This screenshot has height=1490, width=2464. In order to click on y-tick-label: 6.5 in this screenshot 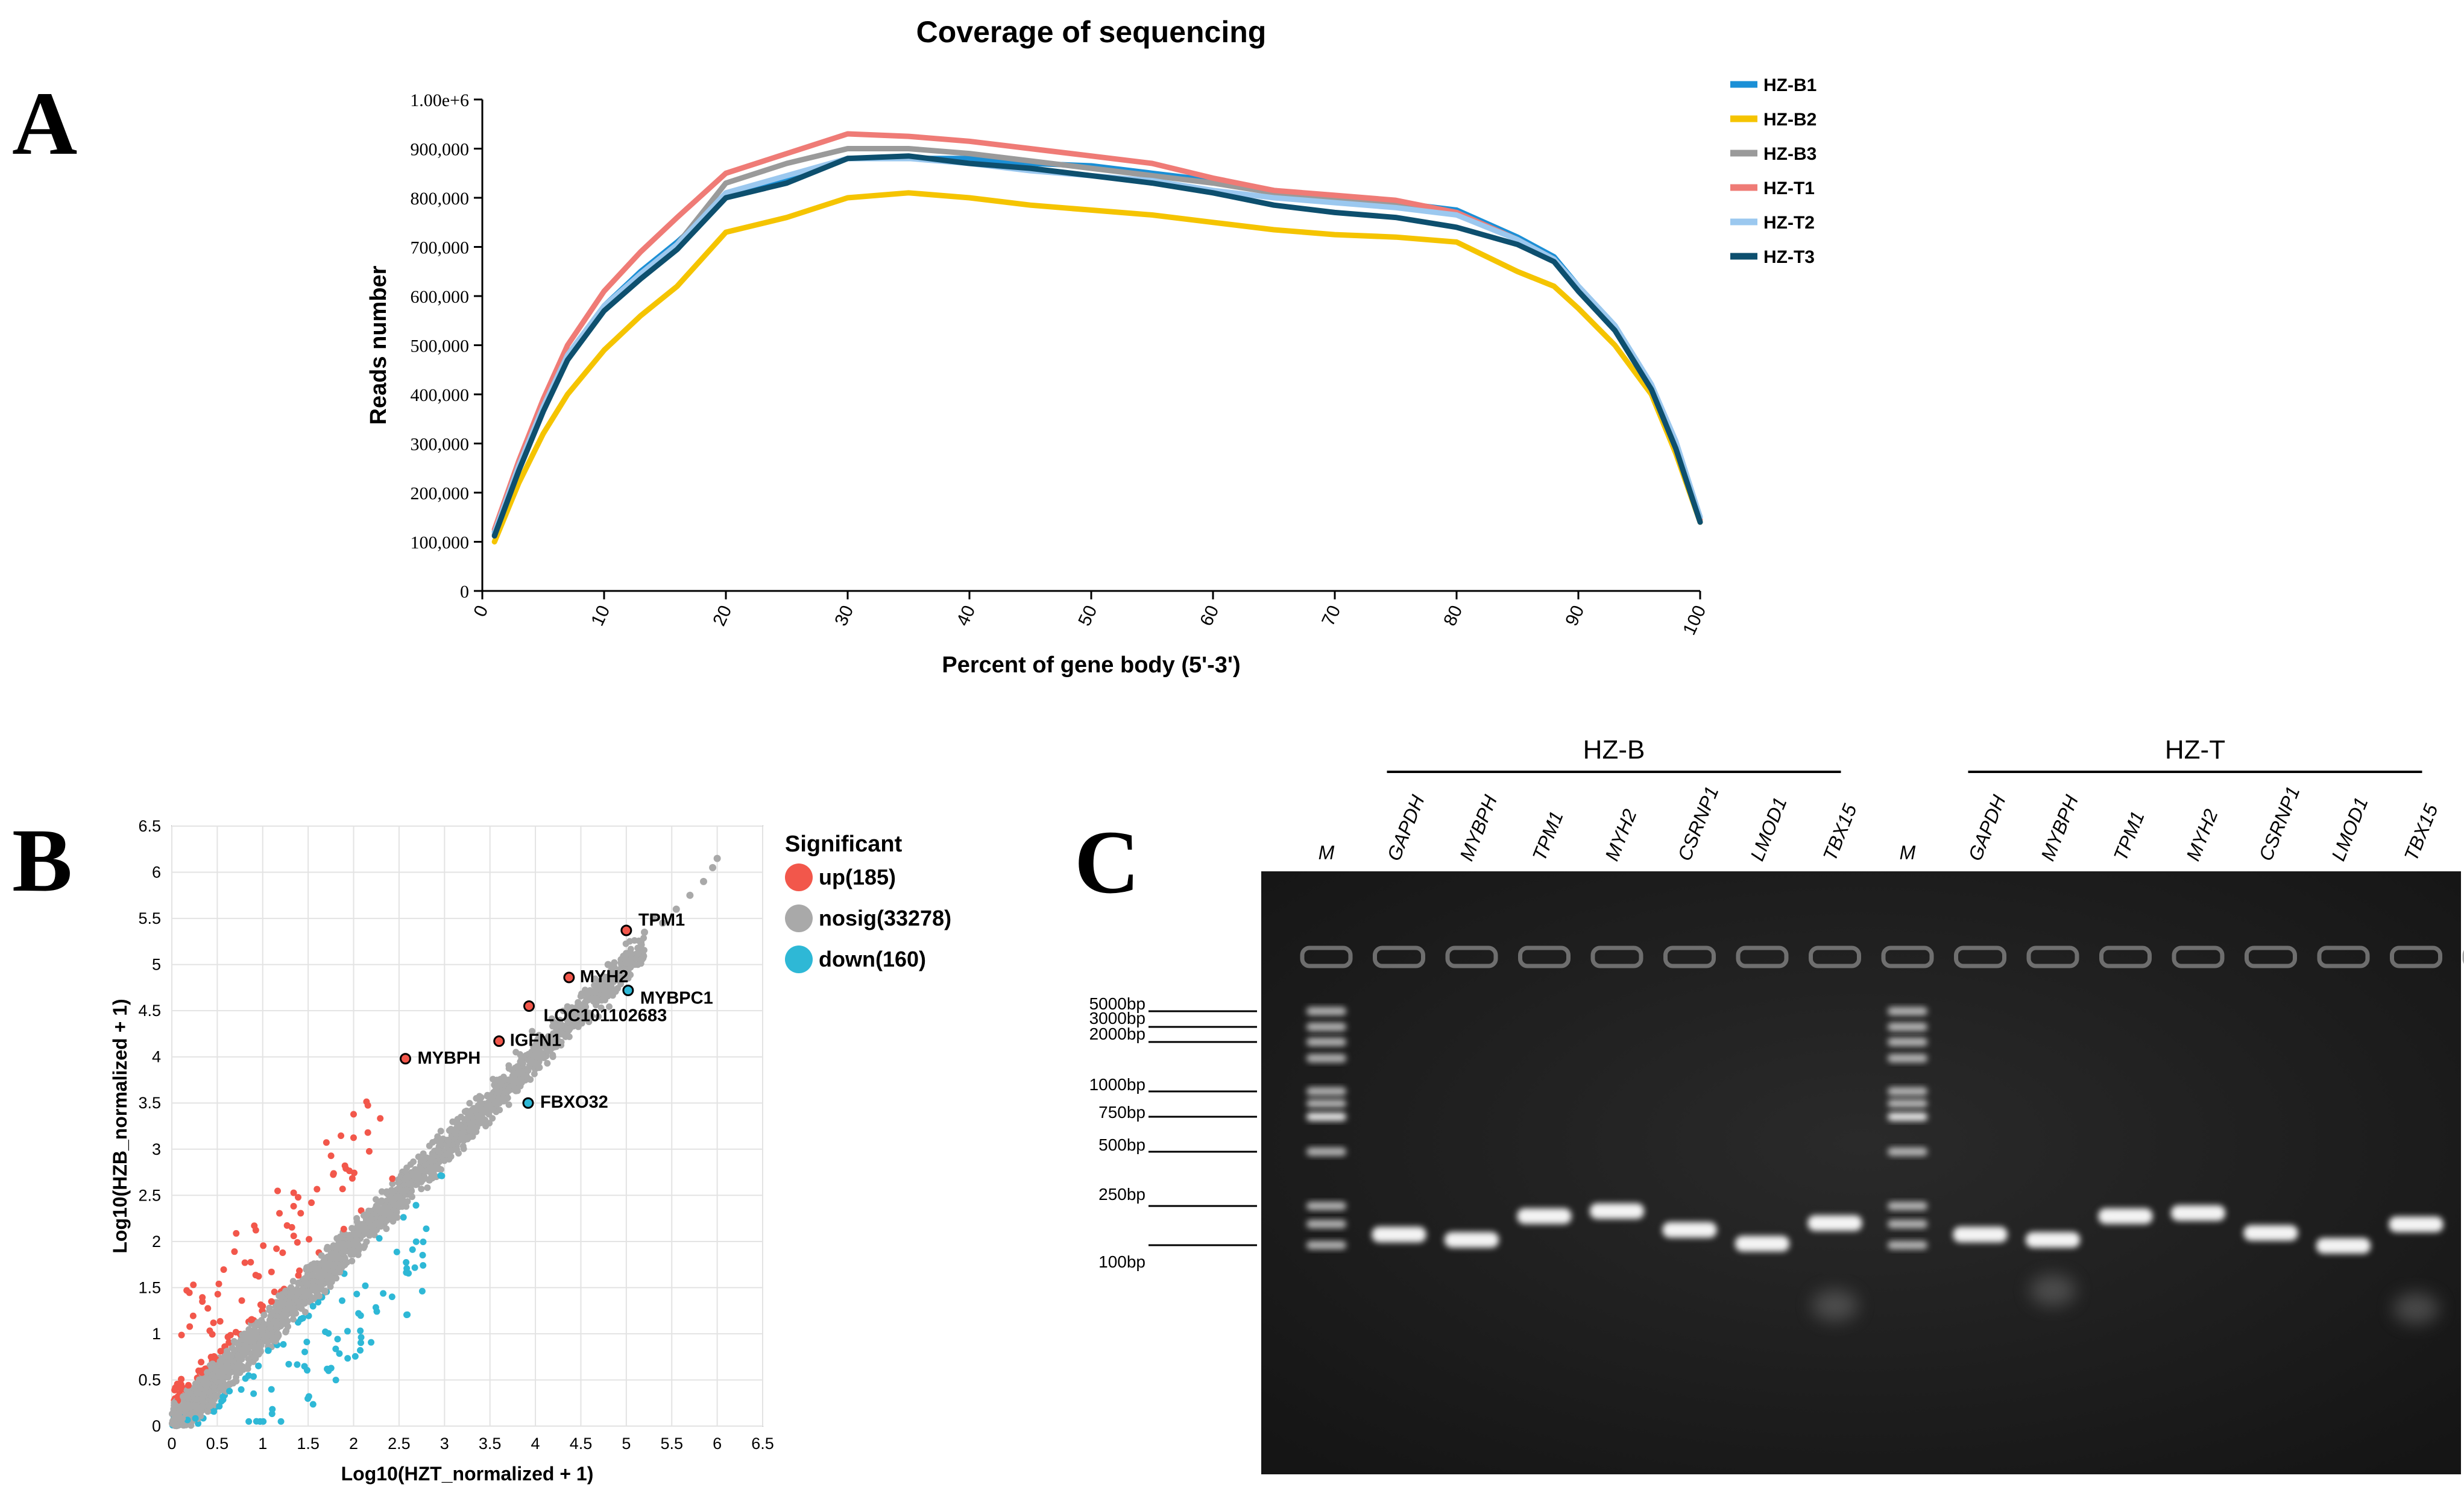, I will do `click(149, 826)`.